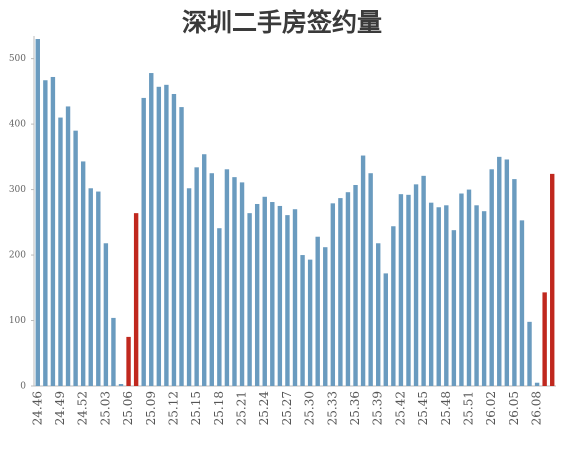  Describe the element at coordinates (264, 408) in the screenshot. I see `x-tick-label: 25.24` at that location.